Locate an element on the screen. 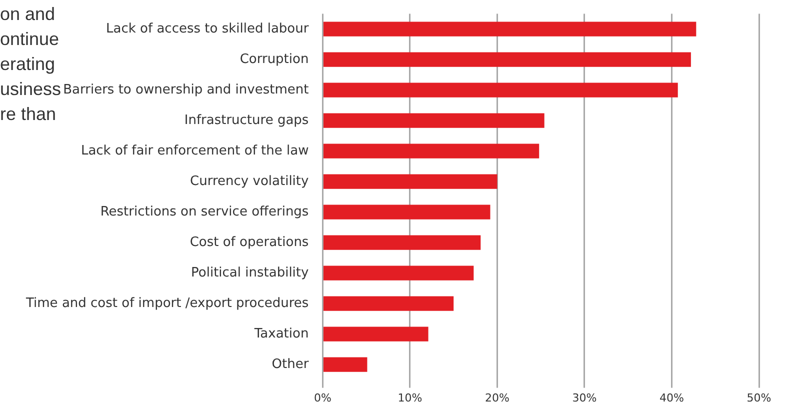  y-tick-label: Currency volatility is located at coordinates (250, 181).